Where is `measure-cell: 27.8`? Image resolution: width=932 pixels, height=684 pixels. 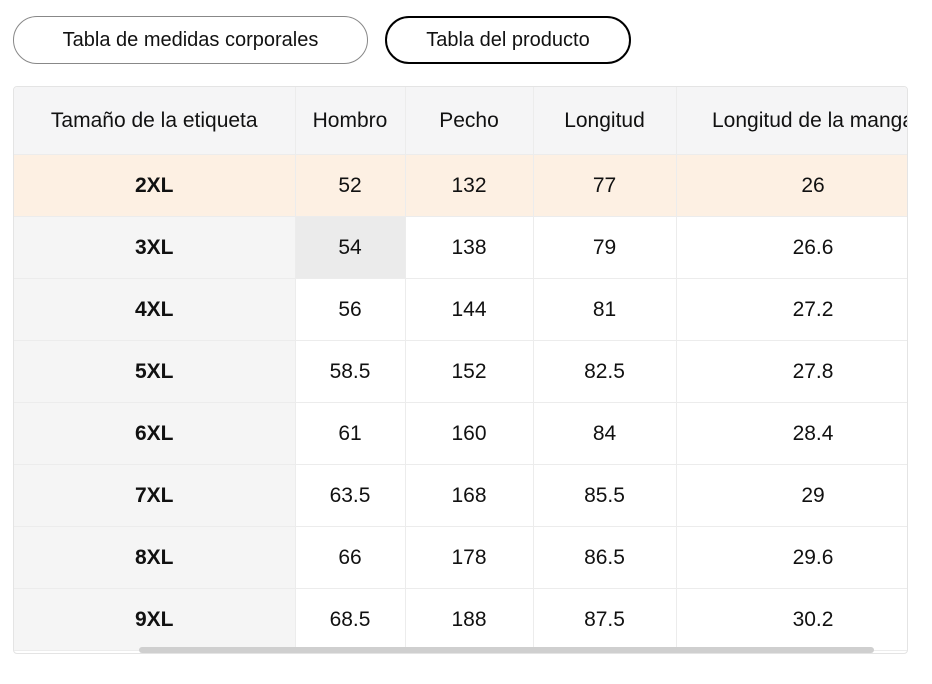
measure-cell: 27.8 is located at coordinates (791, 371).